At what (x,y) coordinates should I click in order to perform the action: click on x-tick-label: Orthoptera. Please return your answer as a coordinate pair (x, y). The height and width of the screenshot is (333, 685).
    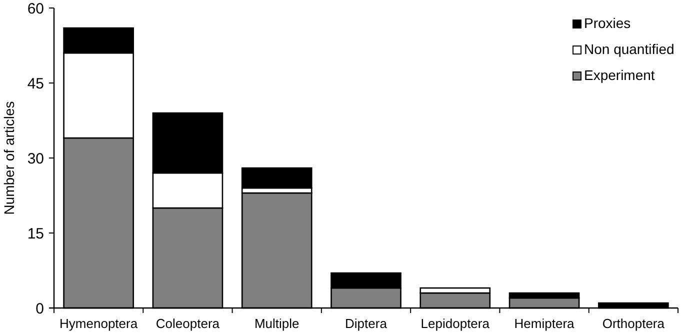
    Looking at the image, I should click on (634, 323).